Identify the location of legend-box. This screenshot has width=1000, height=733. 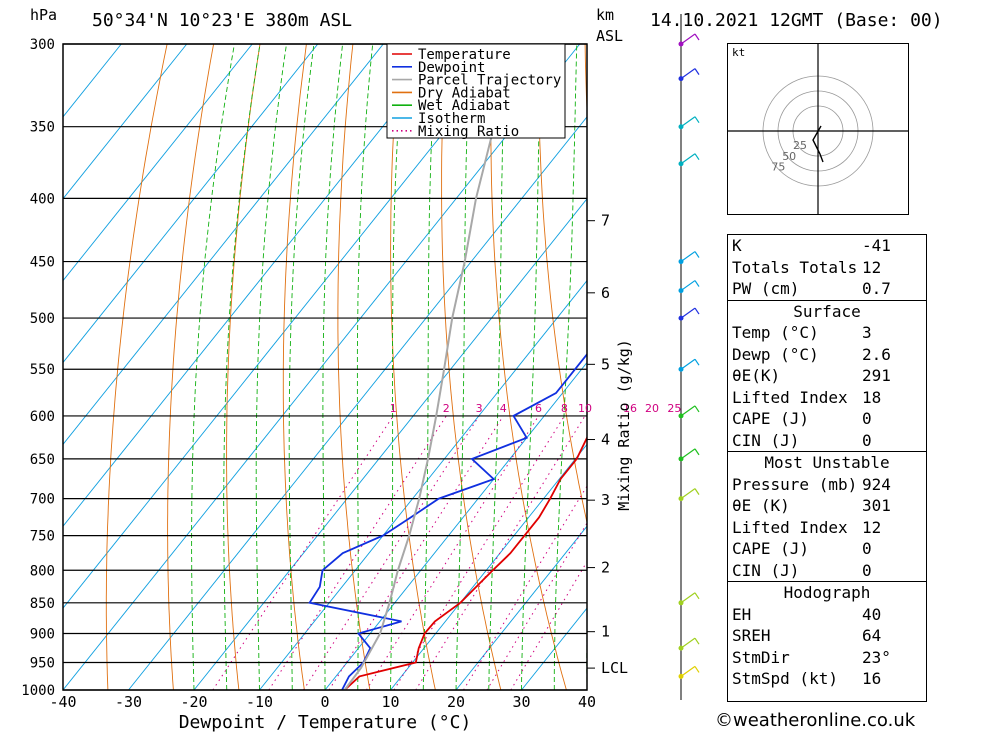
(476, 91).